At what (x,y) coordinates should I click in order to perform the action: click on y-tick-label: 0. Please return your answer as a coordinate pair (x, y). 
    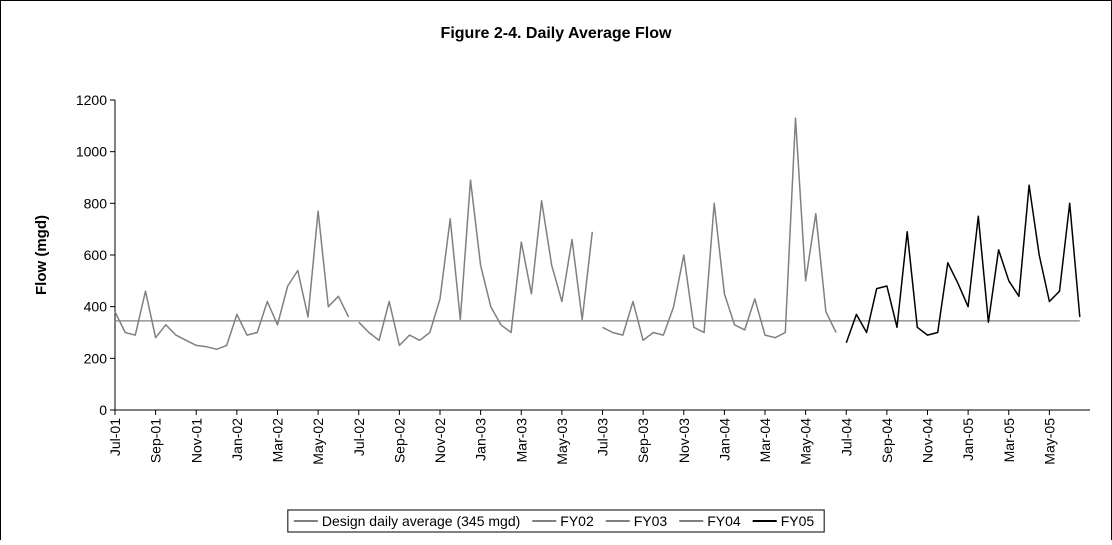
    Looking at the image, I should click on (103, 410).